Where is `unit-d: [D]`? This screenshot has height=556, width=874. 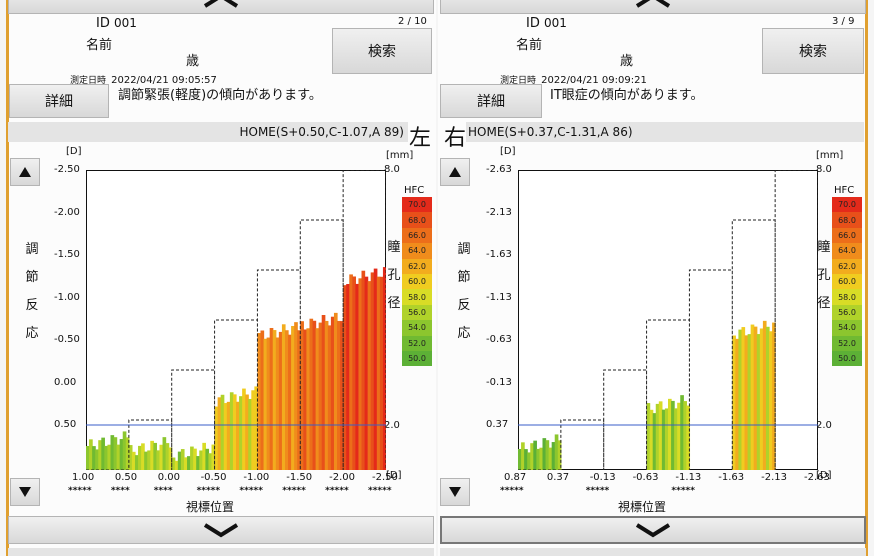 unit-d: [D] is located at coordinates (74, 151).